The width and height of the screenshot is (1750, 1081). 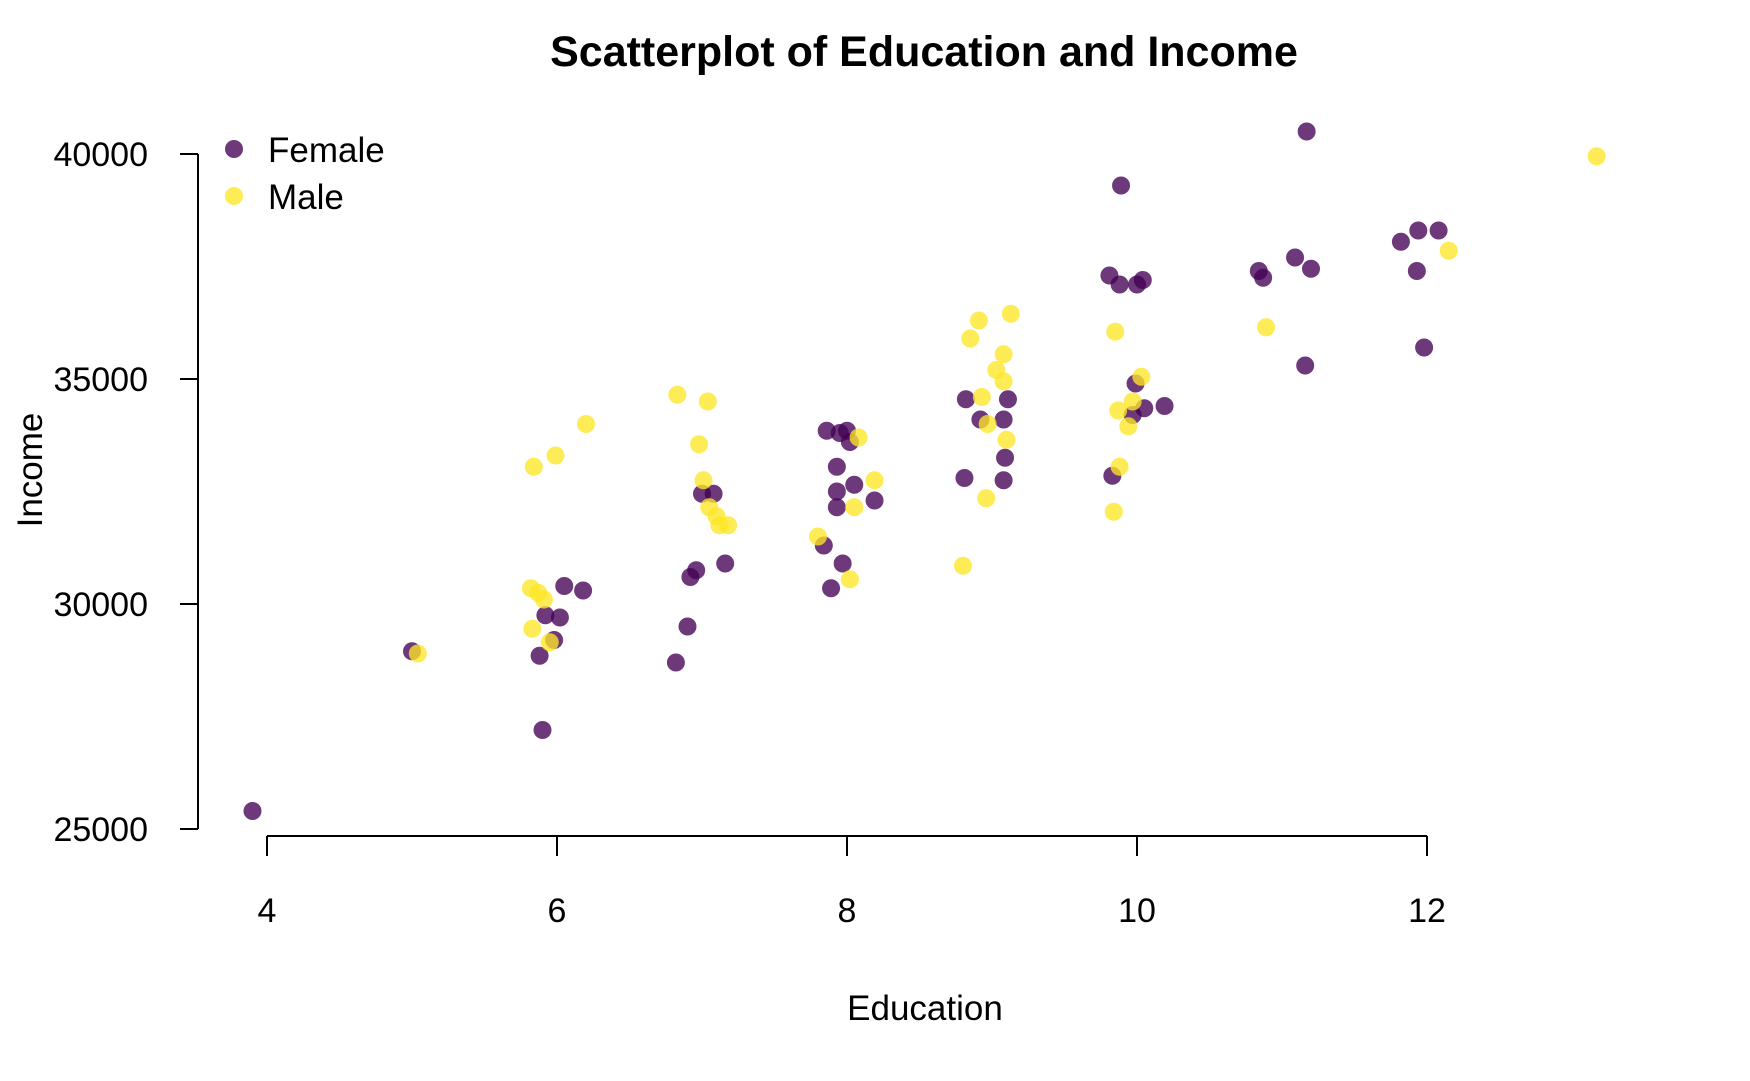 I want to click on y-tick-label: 25000, so click(x=100, y=830).